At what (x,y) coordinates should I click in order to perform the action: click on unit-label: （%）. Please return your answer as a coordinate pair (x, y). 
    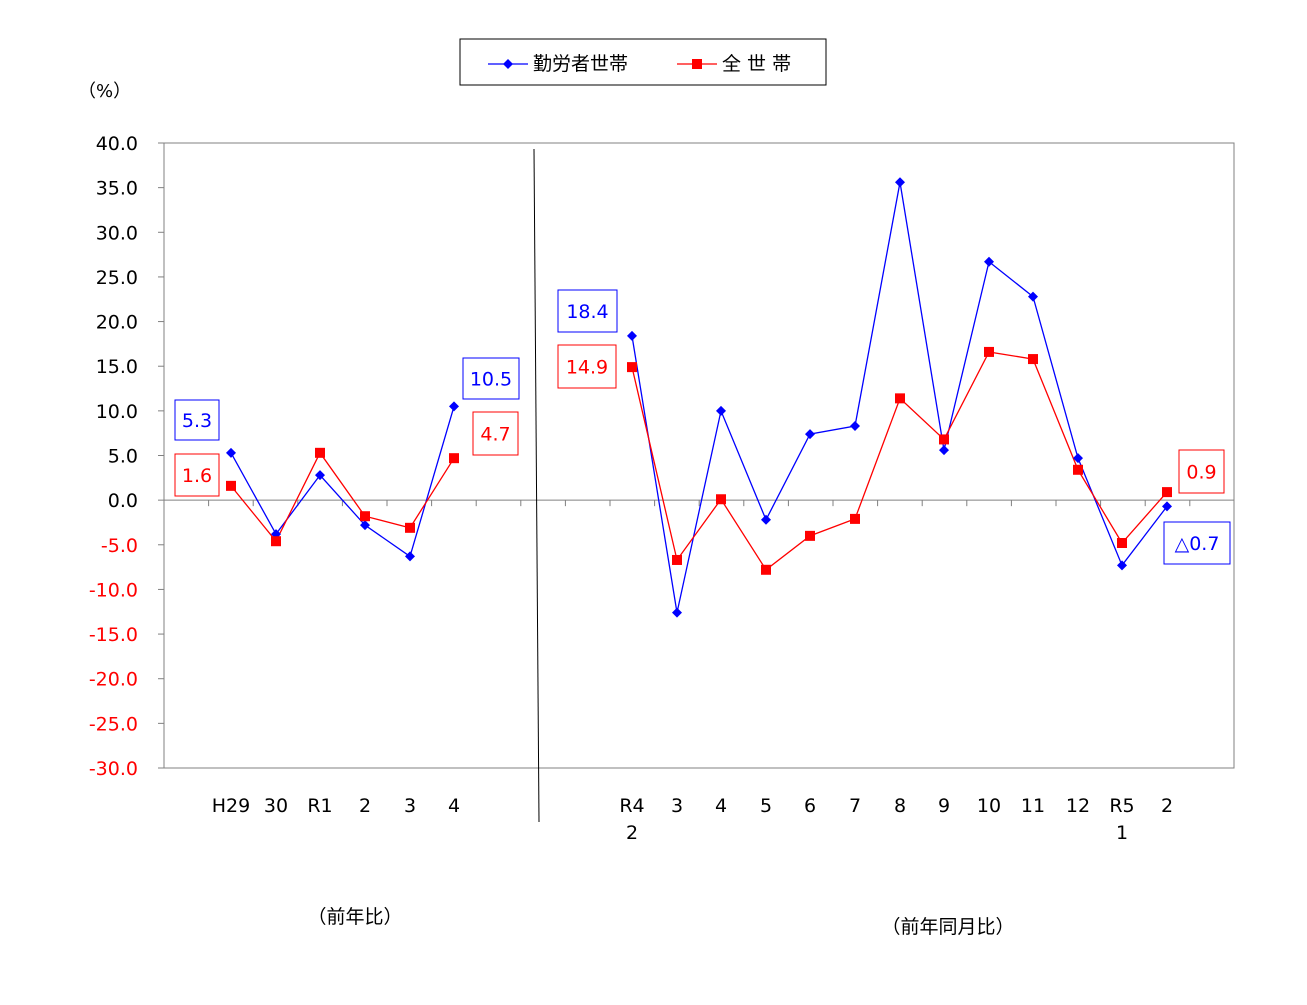
    Looking at the image, I should click on (104, 91).